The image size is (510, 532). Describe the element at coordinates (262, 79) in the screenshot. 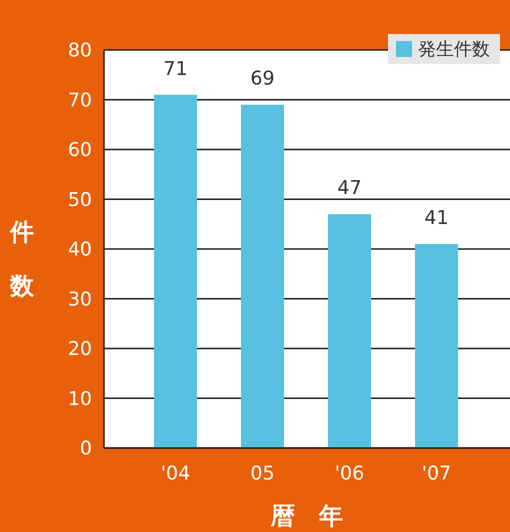

I see `data-label: 69` at that location.